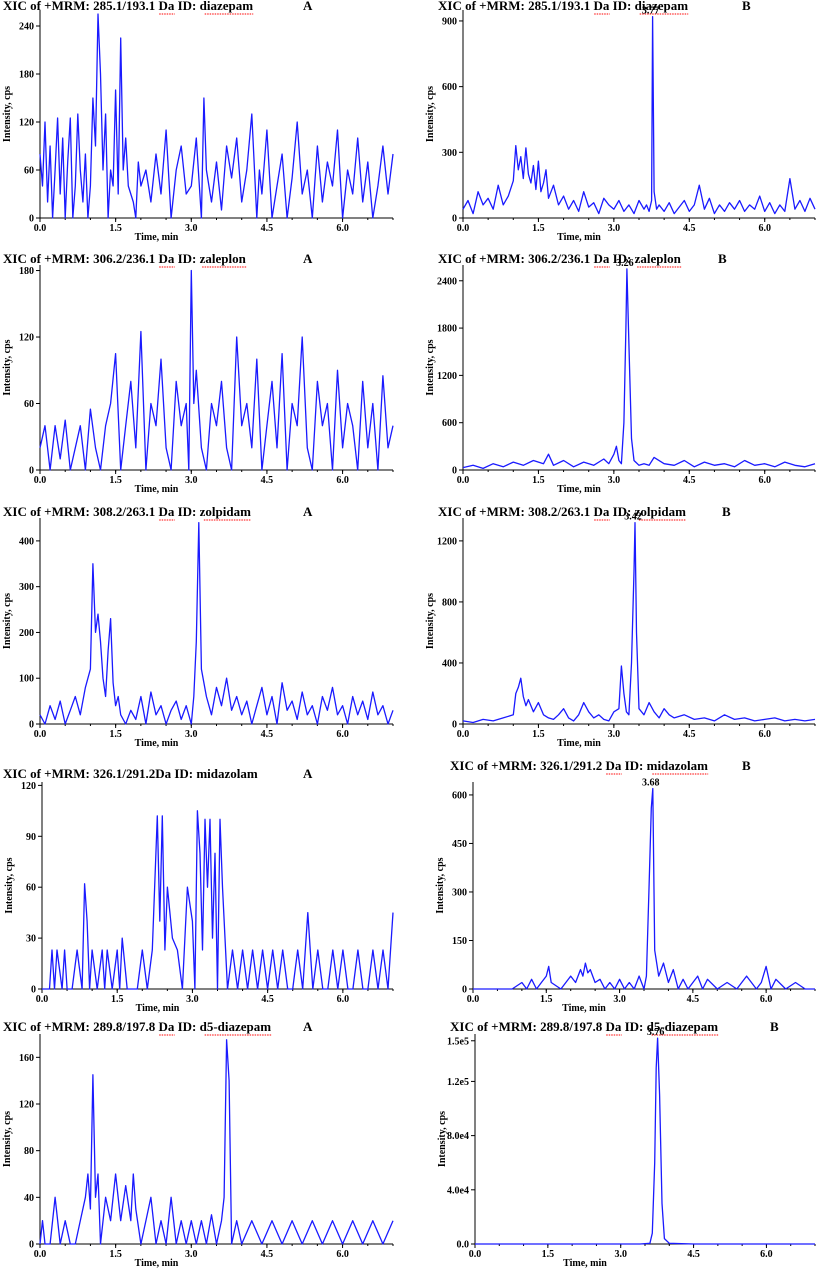  I want to click on y-tick-label: 900, so click(449, 21).